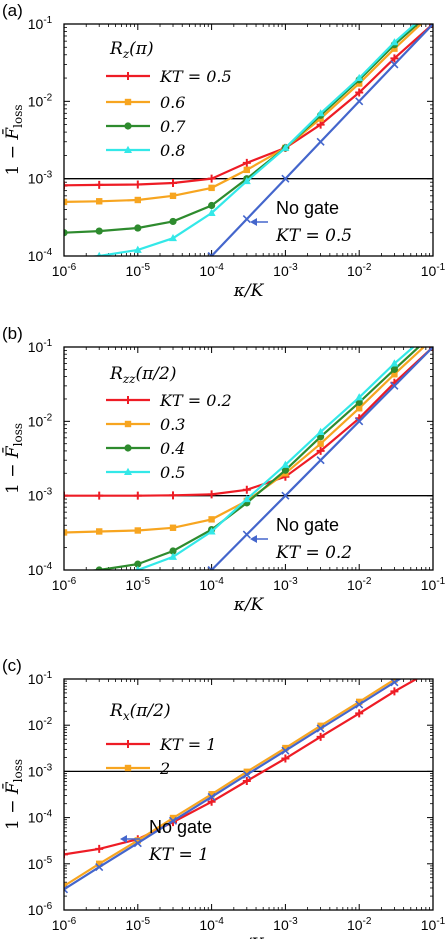 This screenshot has width=448, height=939. I want to click on legend-label: 2, so click(164, 768).